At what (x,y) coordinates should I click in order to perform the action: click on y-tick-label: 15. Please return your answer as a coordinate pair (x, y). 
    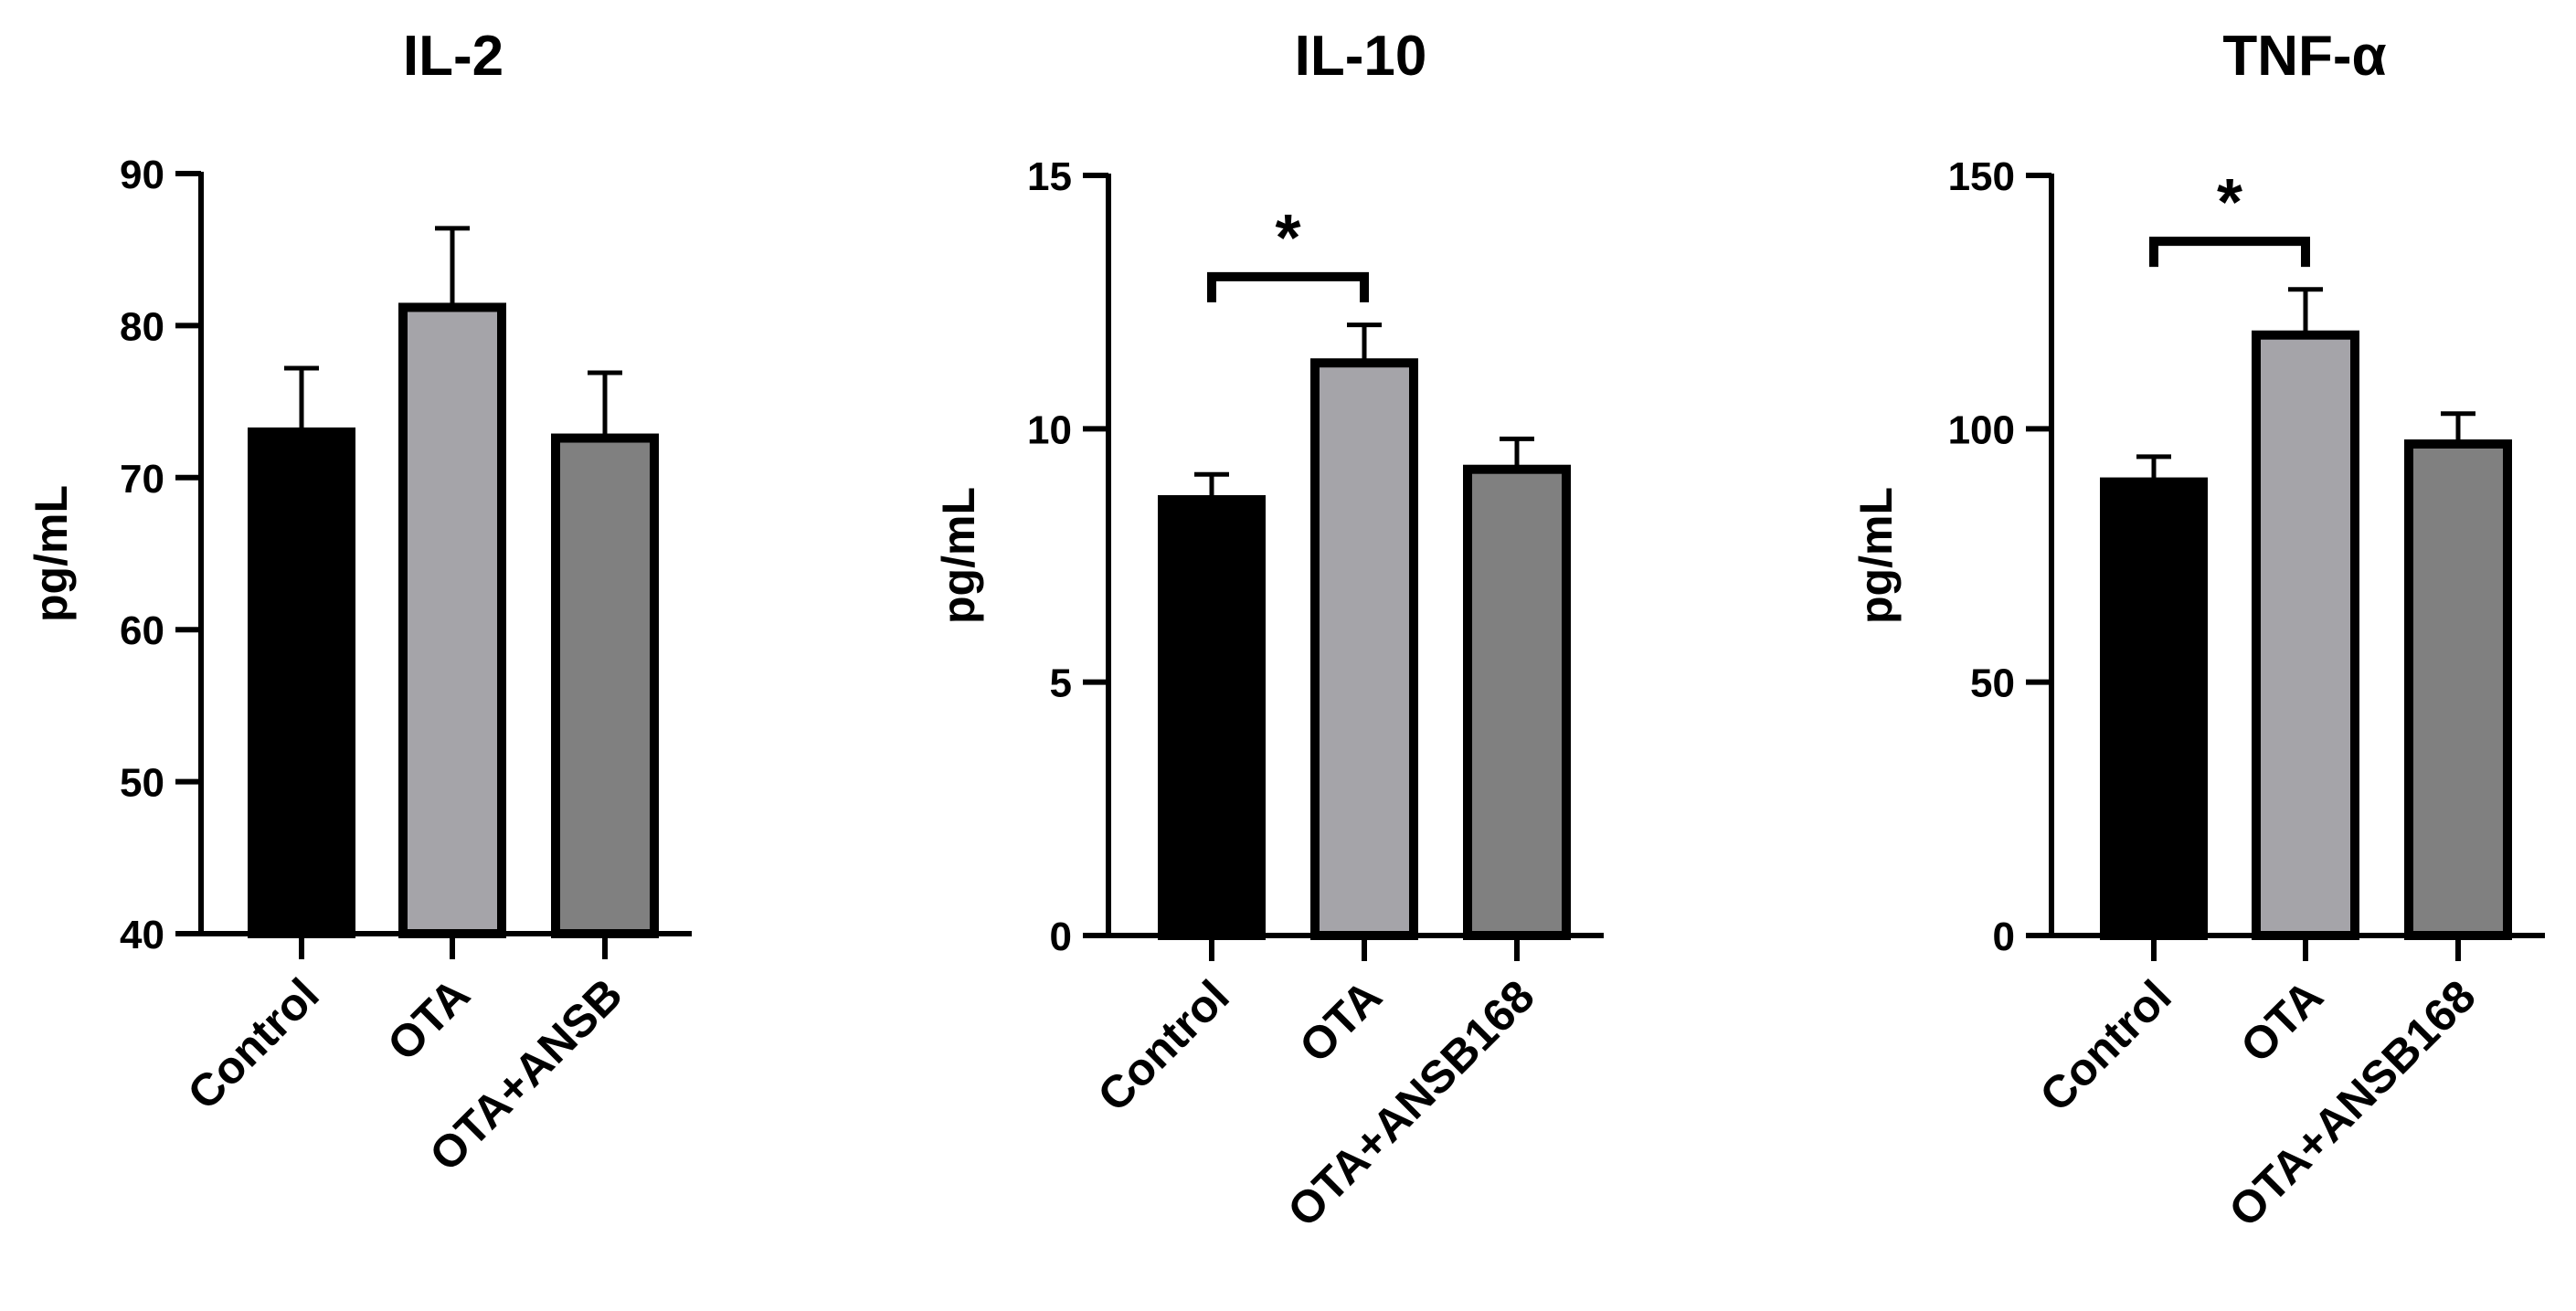
    Looking at the image, I should click on (1049, 176).